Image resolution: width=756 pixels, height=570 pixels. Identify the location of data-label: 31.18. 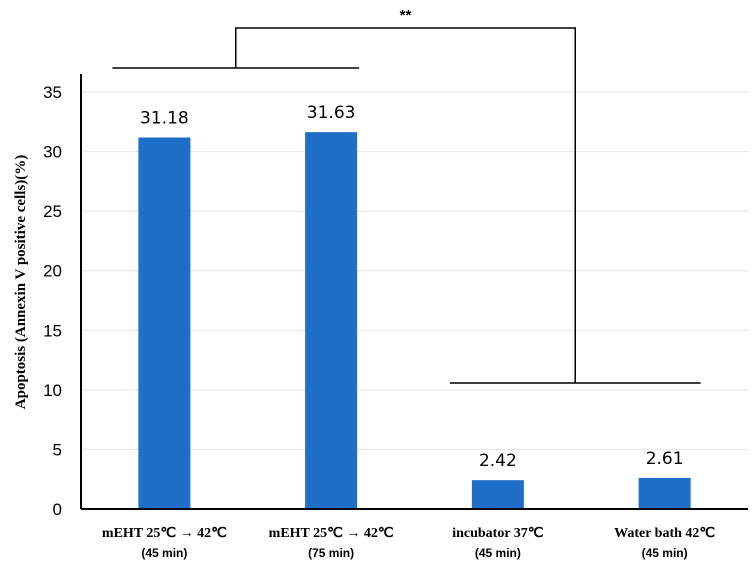
(164, 119).